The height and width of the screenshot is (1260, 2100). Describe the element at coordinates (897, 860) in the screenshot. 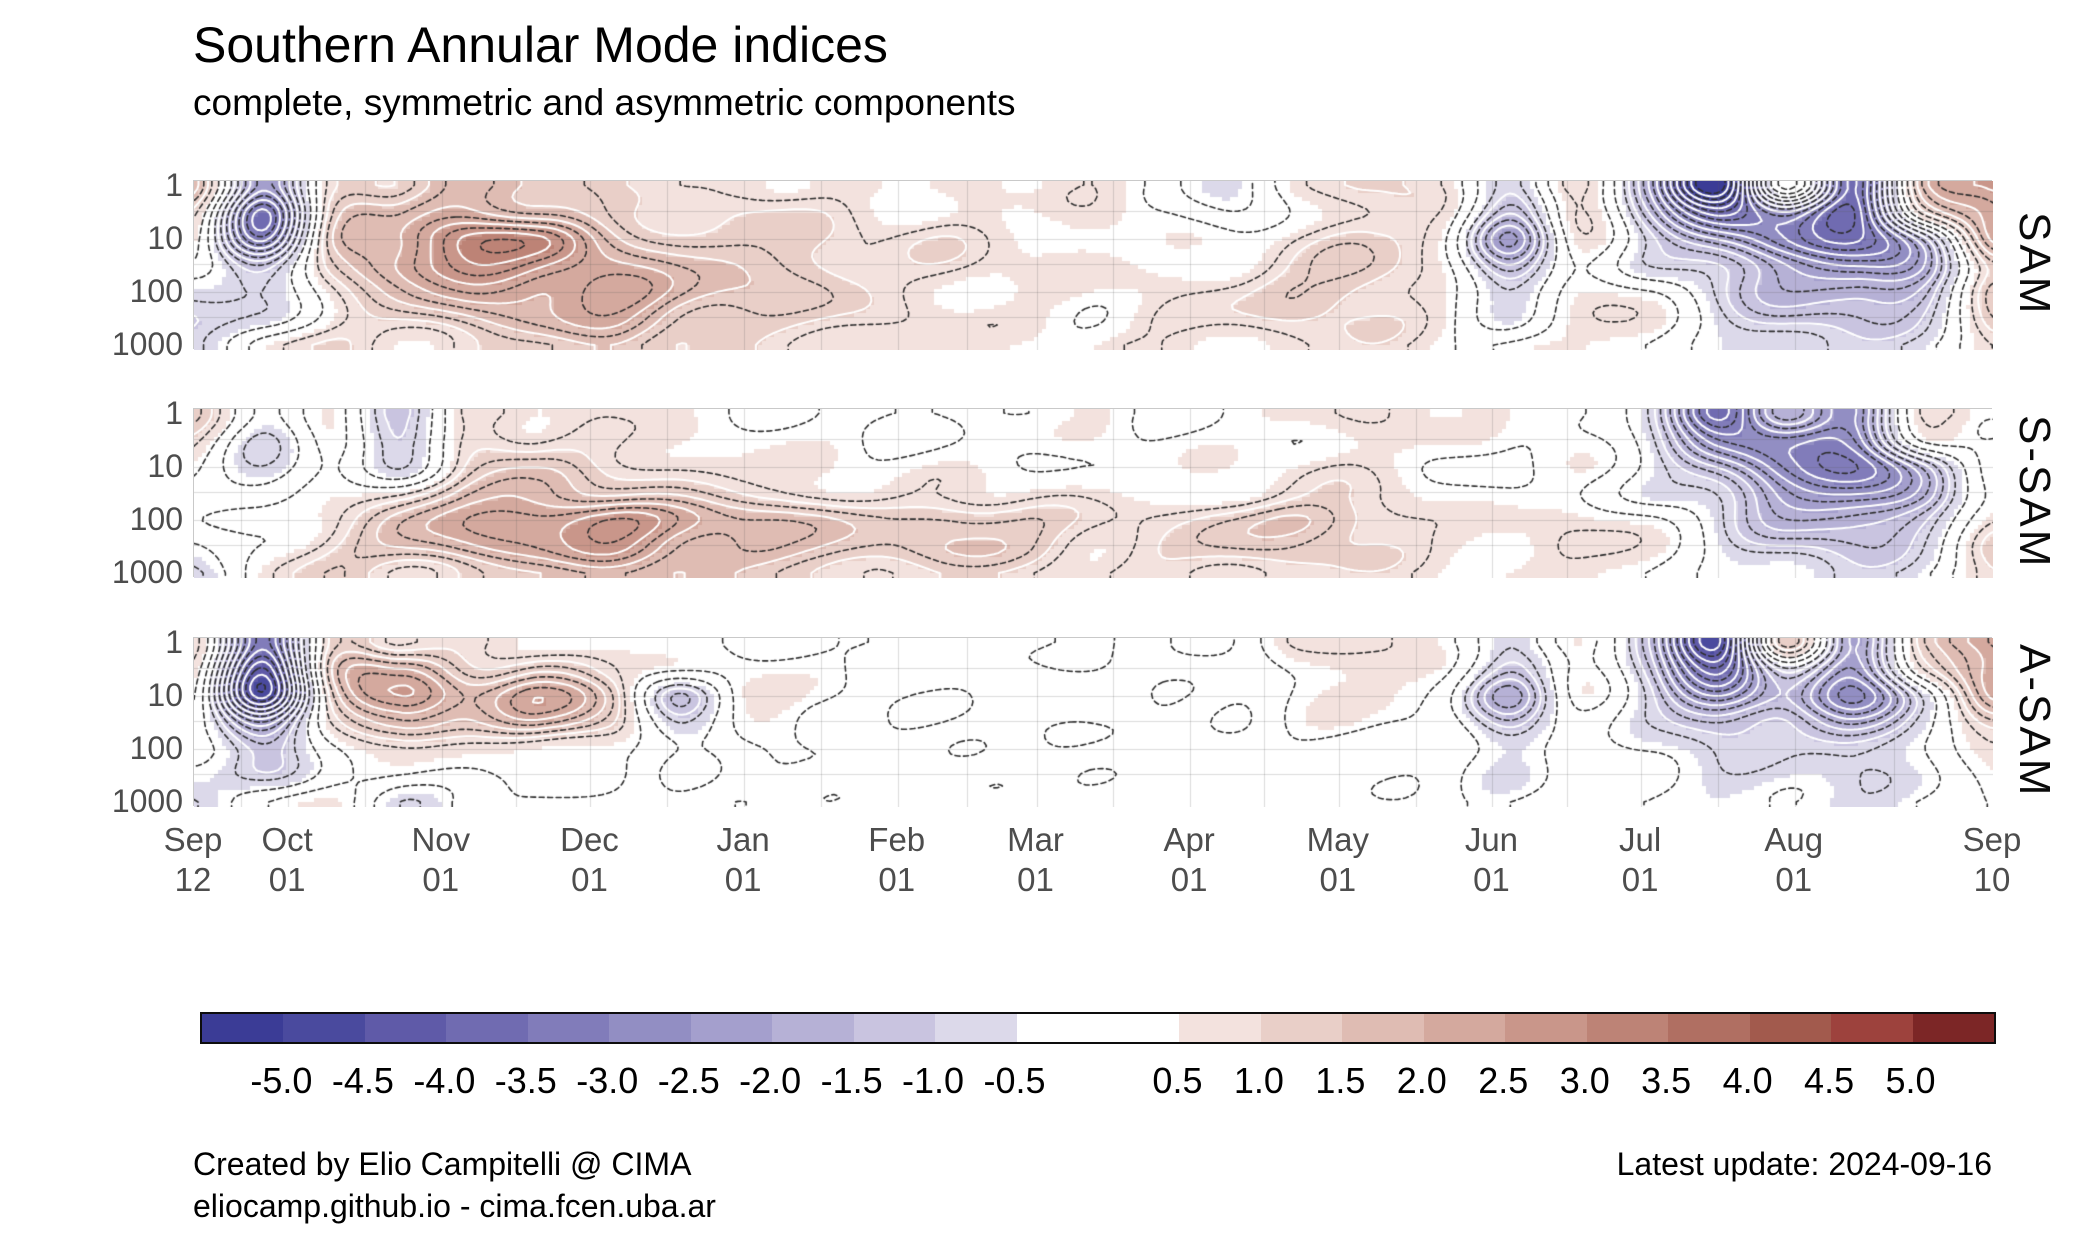

I see `x-tick-label: Feb 01` at that location.